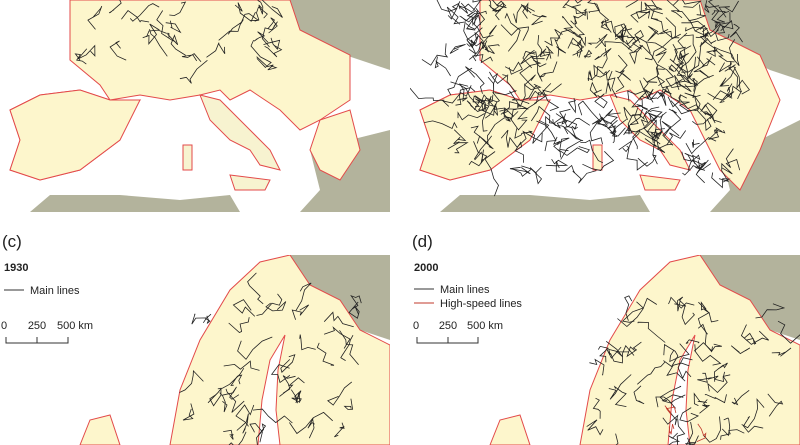 This screenshot has height=445, width=800. Describe the element at coordinates (447, 340) in the screenshot. I see `scale-bar` at that location.